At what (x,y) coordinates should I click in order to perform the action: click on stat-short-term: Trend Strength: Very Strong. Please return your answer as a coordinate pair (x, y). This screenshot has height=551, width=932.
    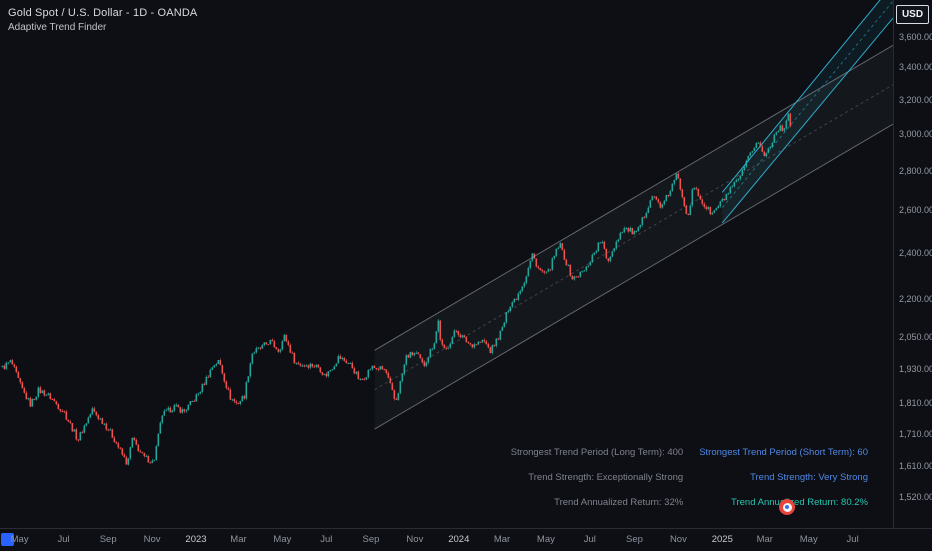
    Looking at the image, I should click on (809, 477).